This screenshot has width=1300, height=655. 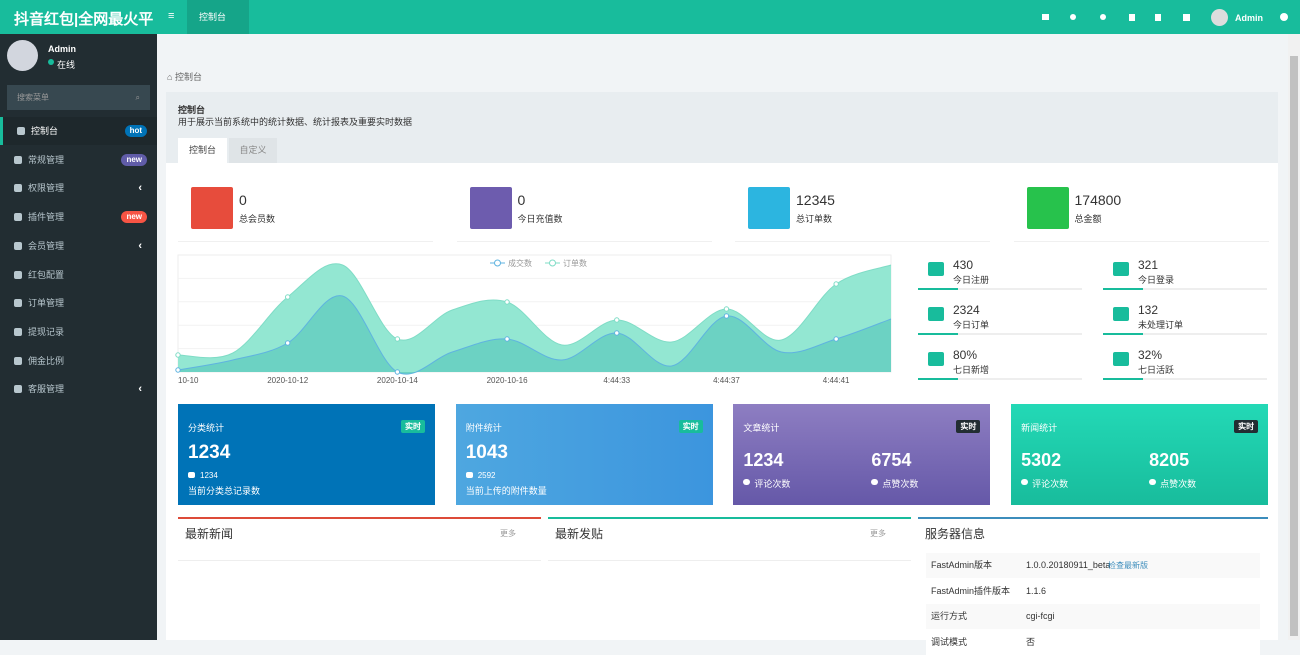 I want to click on x-tick-label: 4:44:37, so click(x=726, y=380).